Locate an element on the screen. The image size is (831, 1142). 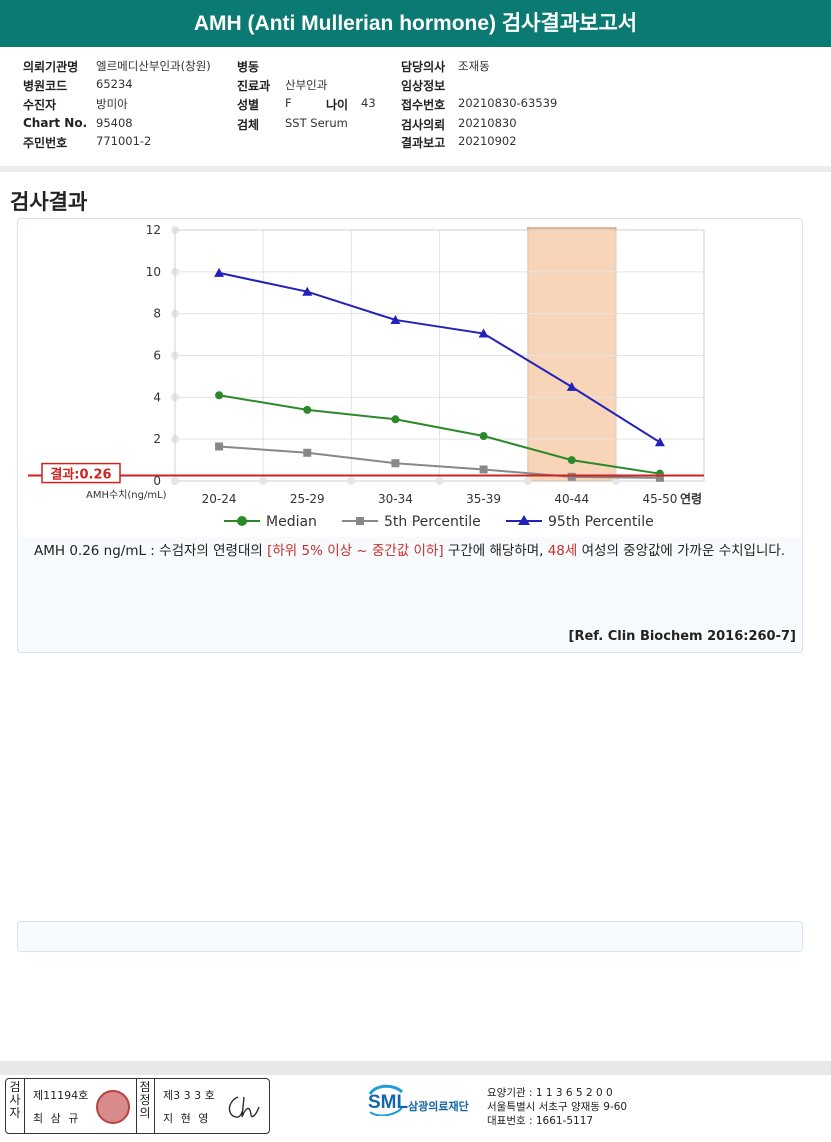
institution-value: 엘르메디산부인과(창원) is located at coordinates (153, 66).